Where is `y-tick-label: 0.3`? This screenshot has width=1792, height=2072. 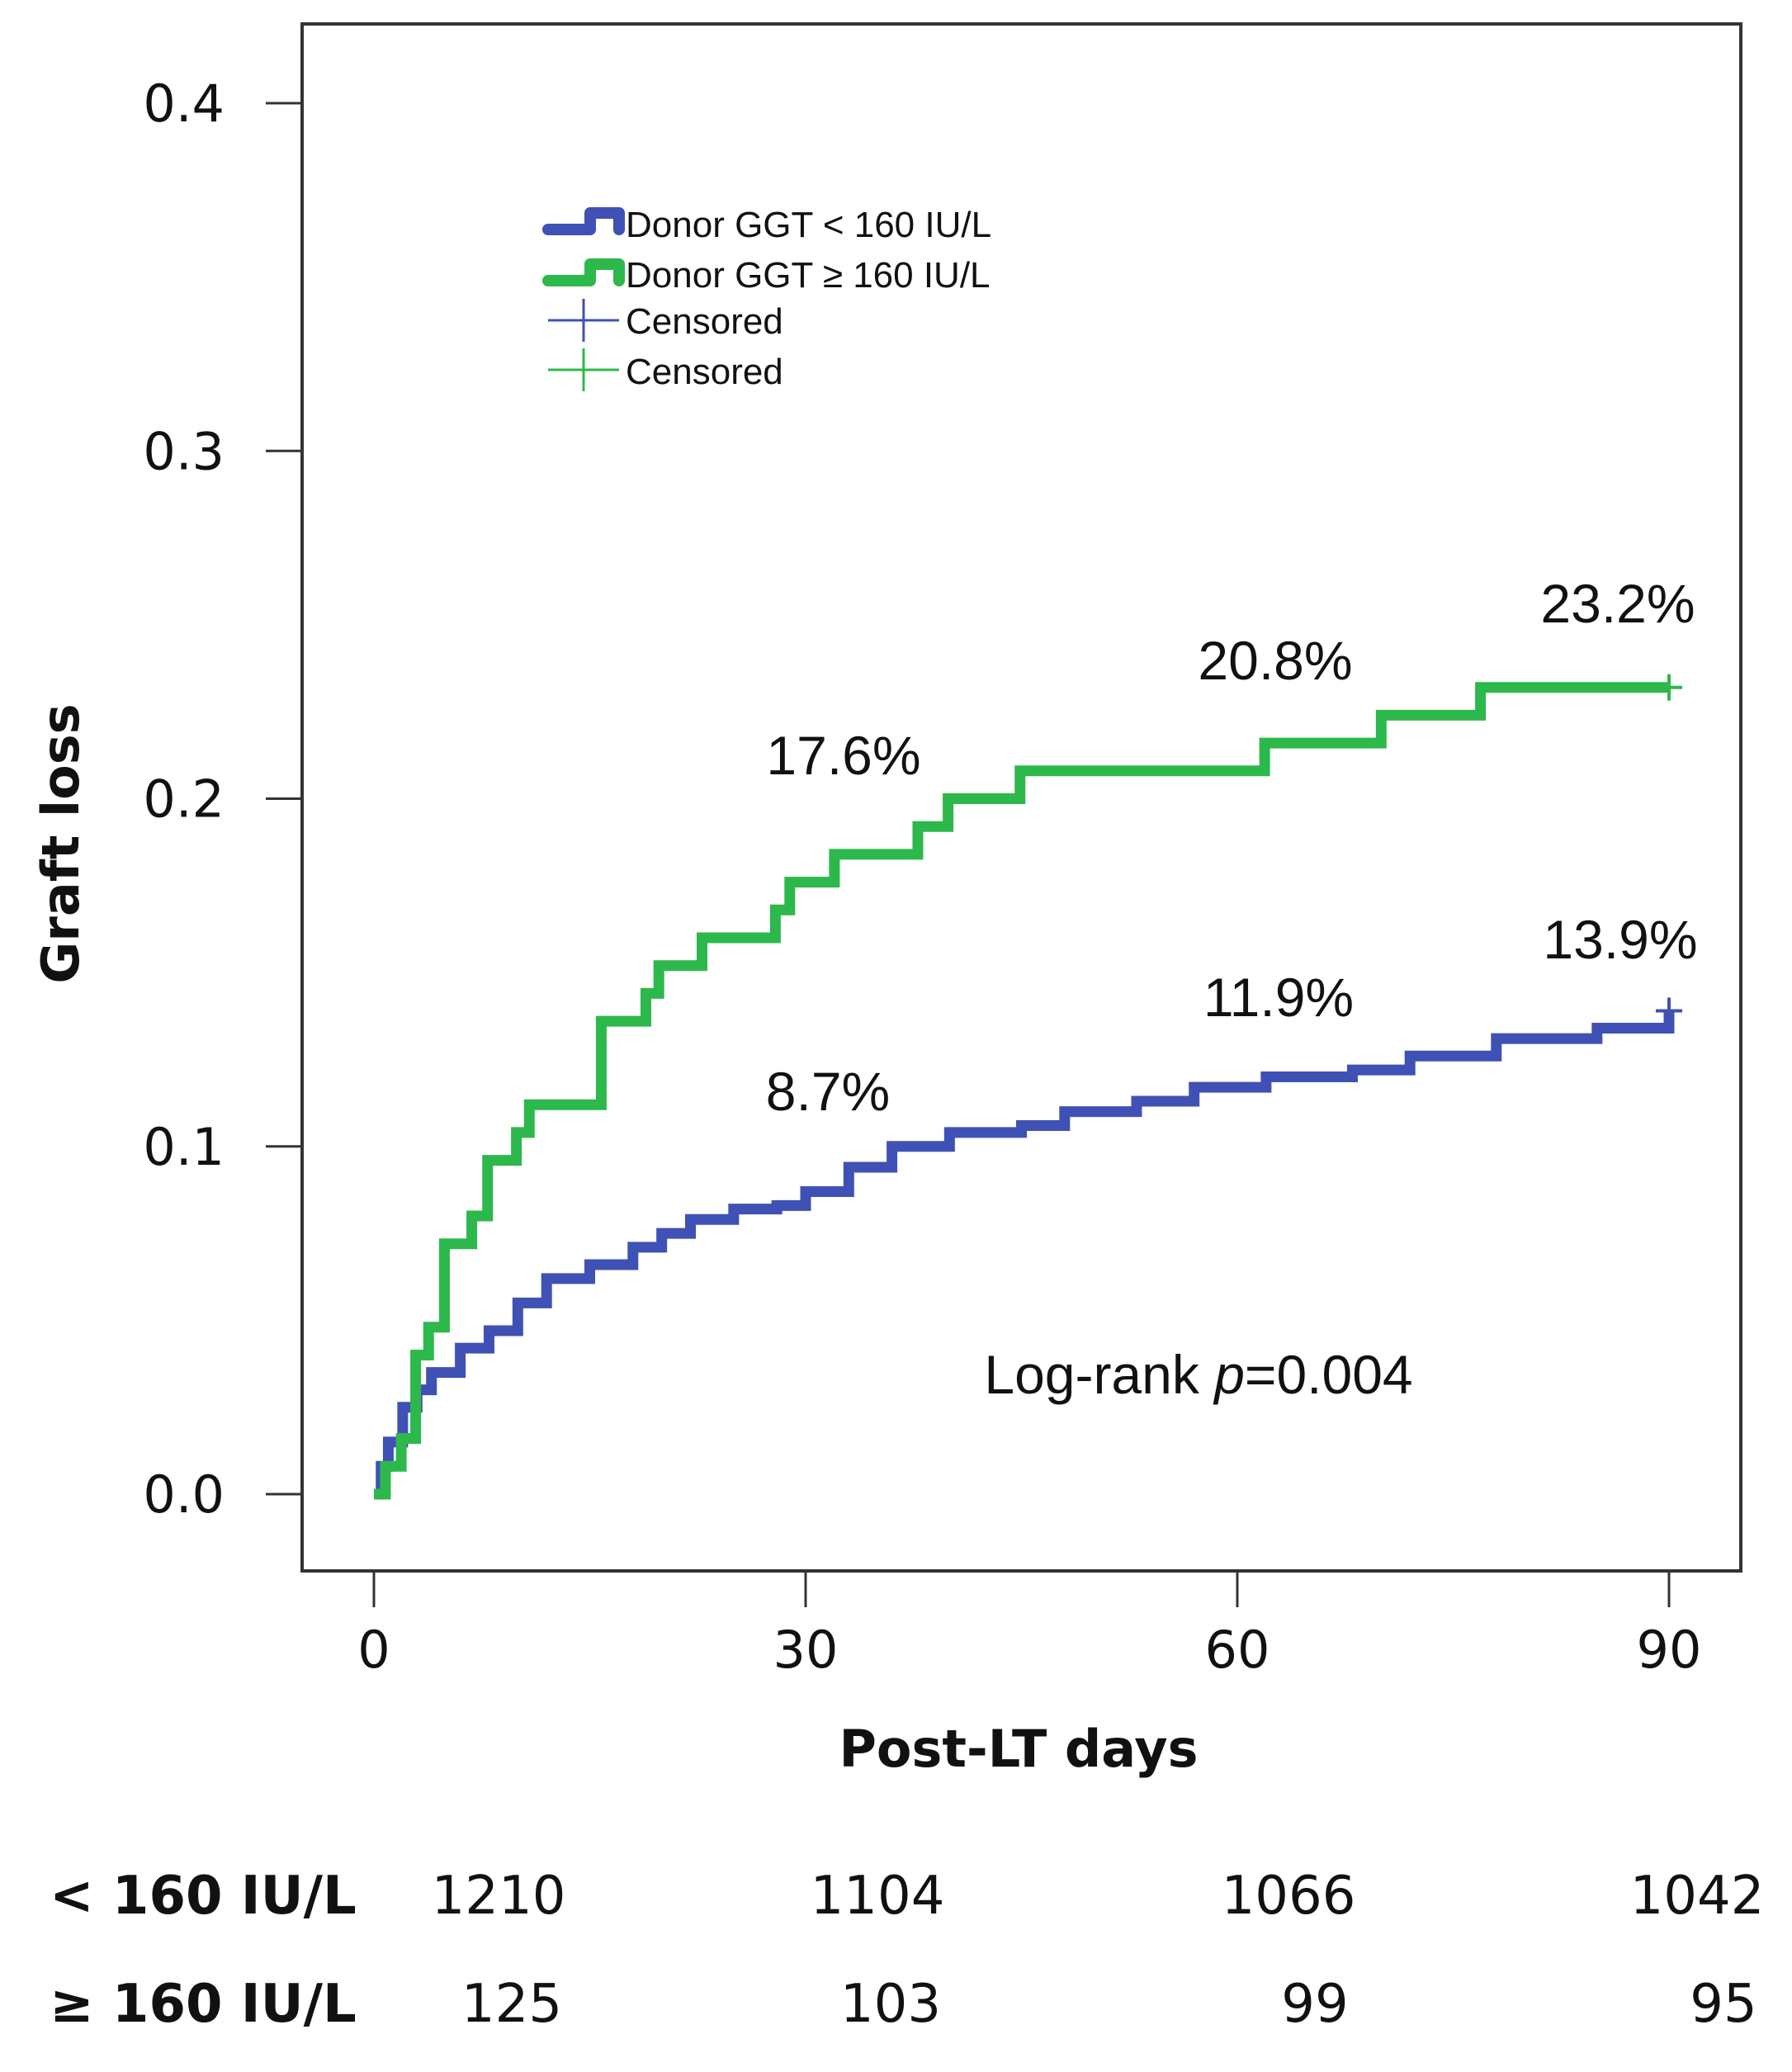
y-tick-label: 0.3 is located at coordinates (184, 451).